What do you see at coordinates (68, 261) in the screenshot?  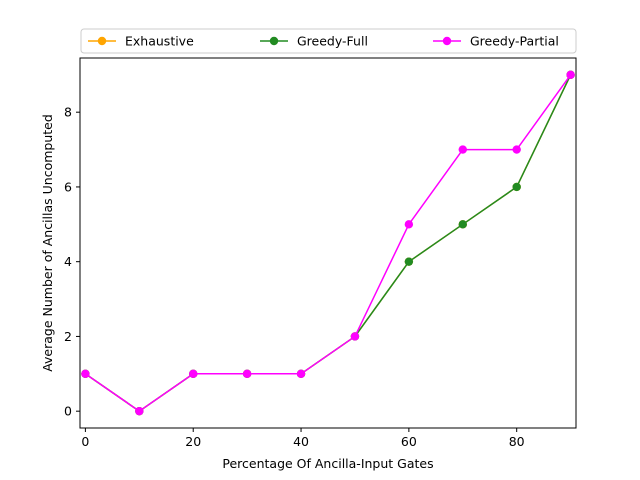 I see `y-tick-label: 4` at bounding box center [68, 261].